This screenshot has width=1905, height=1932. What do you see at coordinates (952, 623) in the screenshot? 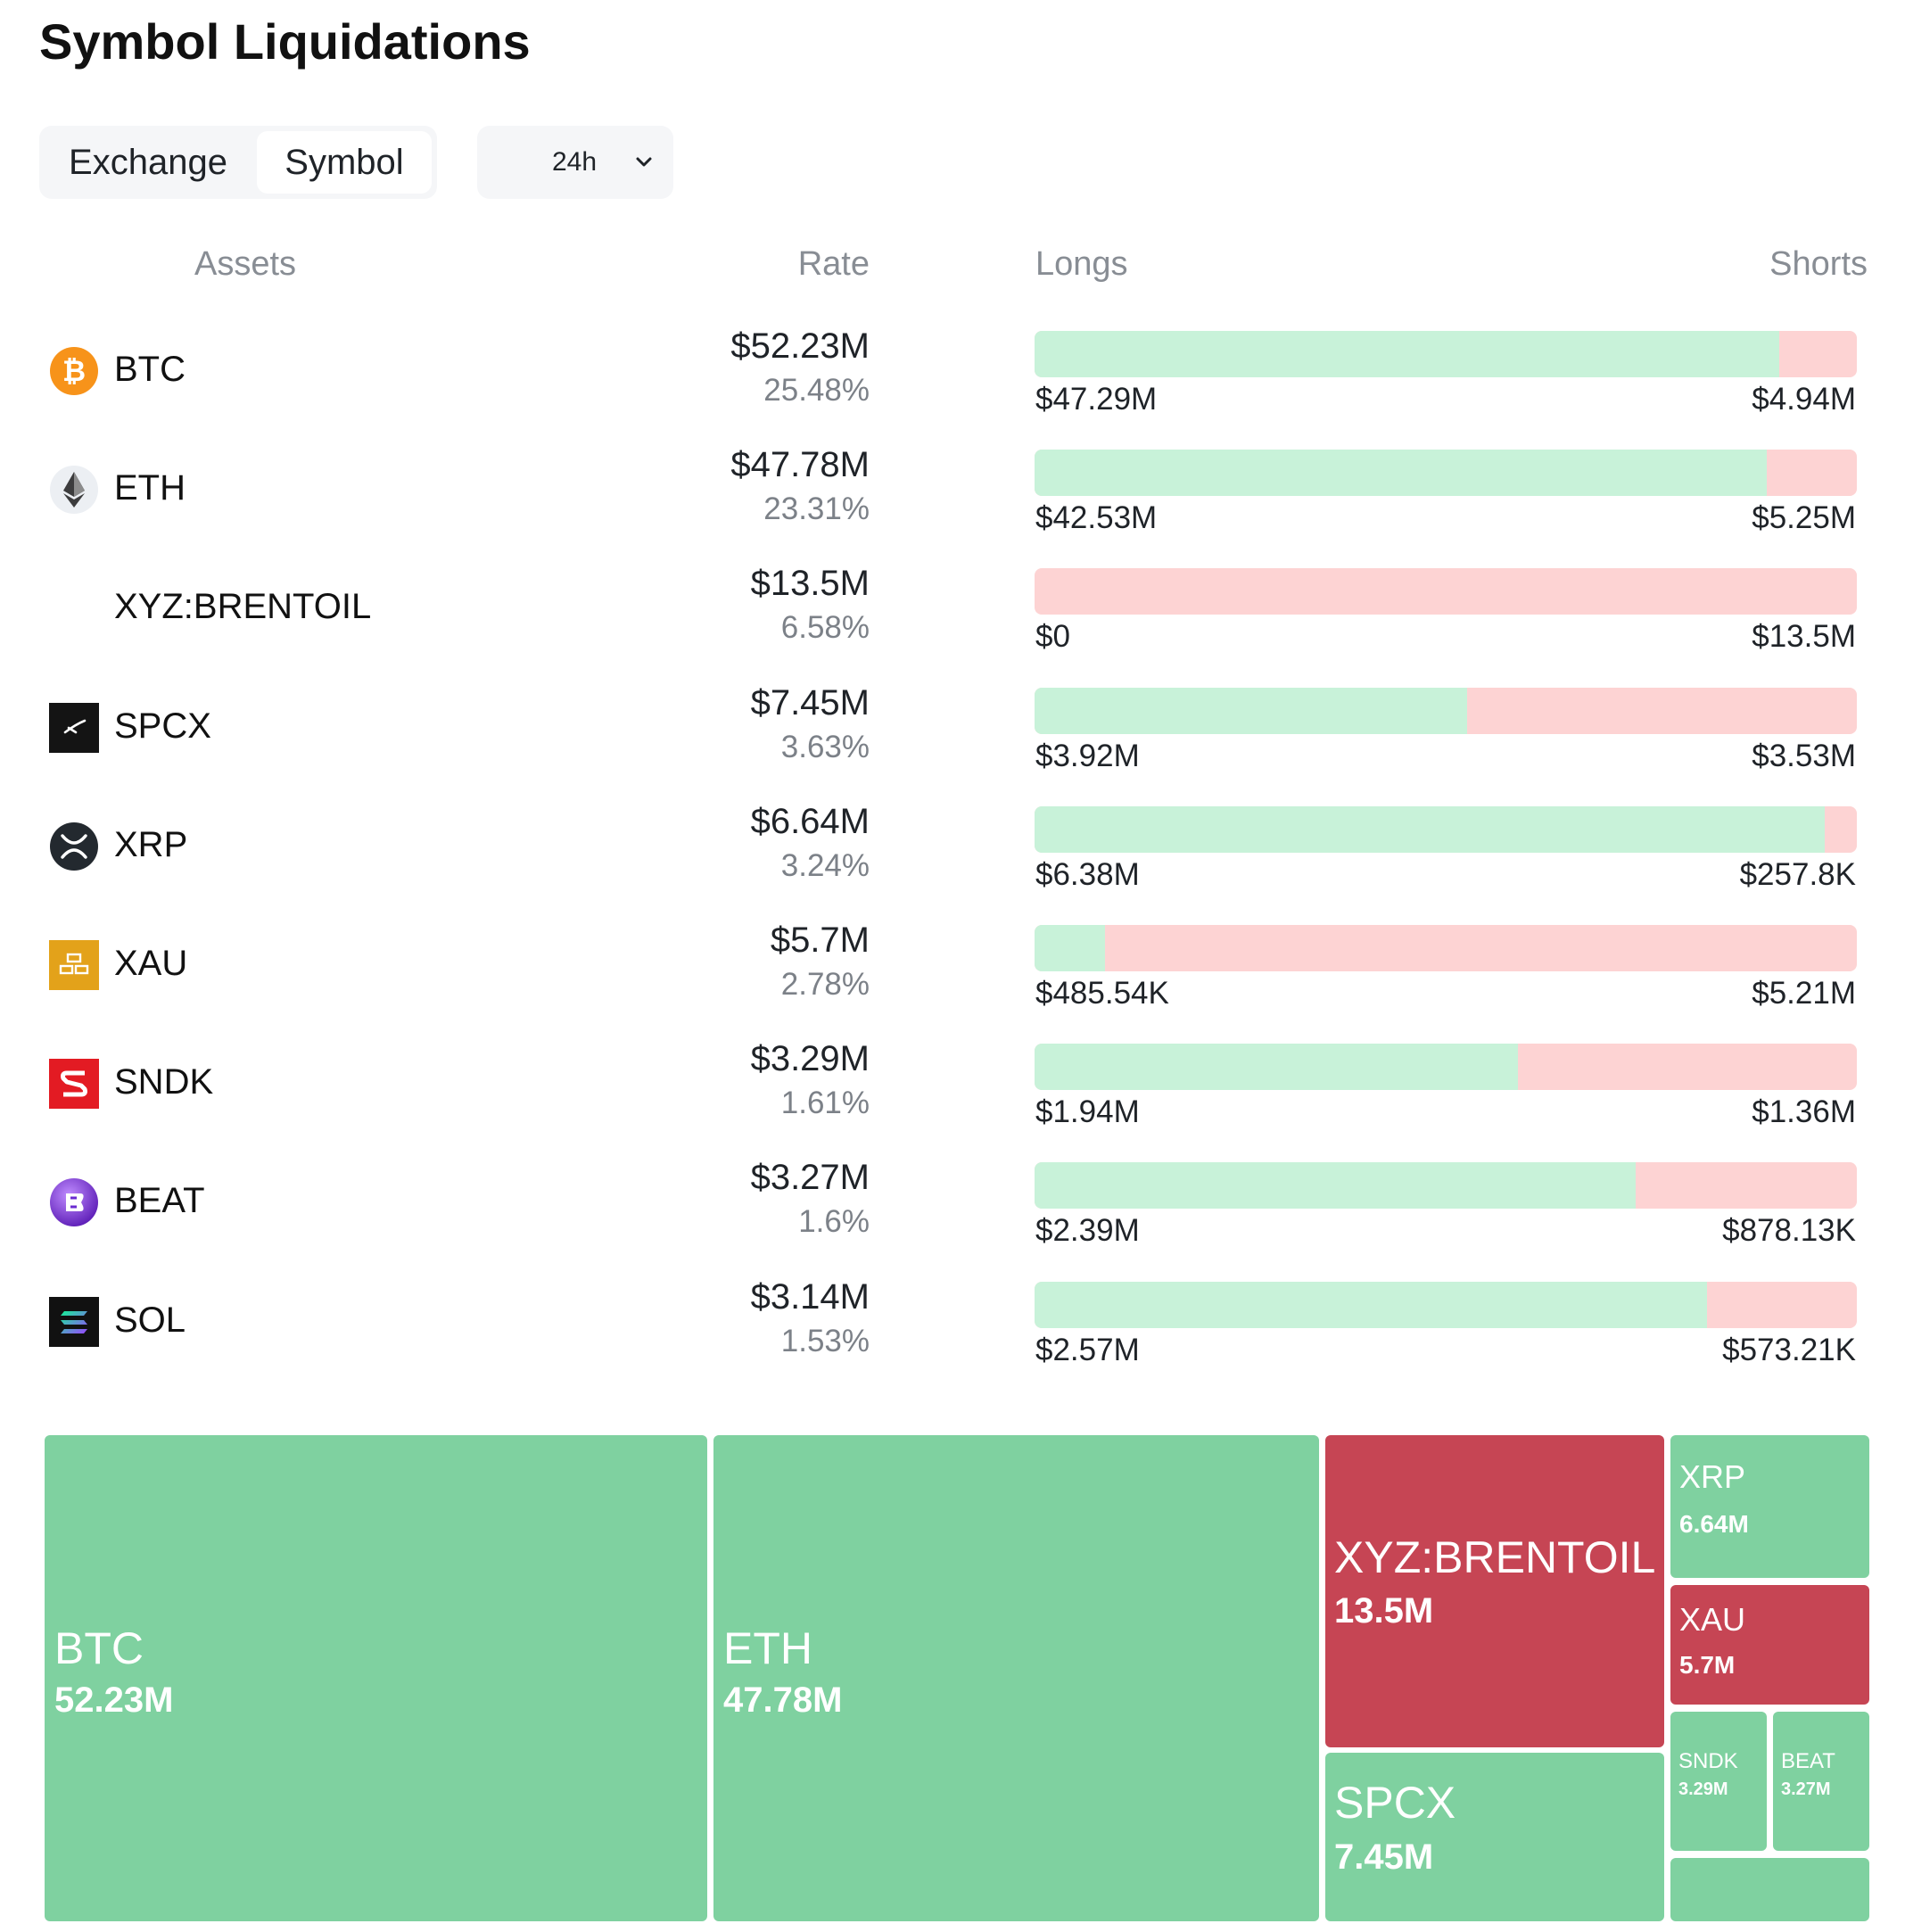
I see `table-row: XYZ:BRENTOIL $13.5M 6.58% $0 $13.5M` at bounding box center [952, 623].